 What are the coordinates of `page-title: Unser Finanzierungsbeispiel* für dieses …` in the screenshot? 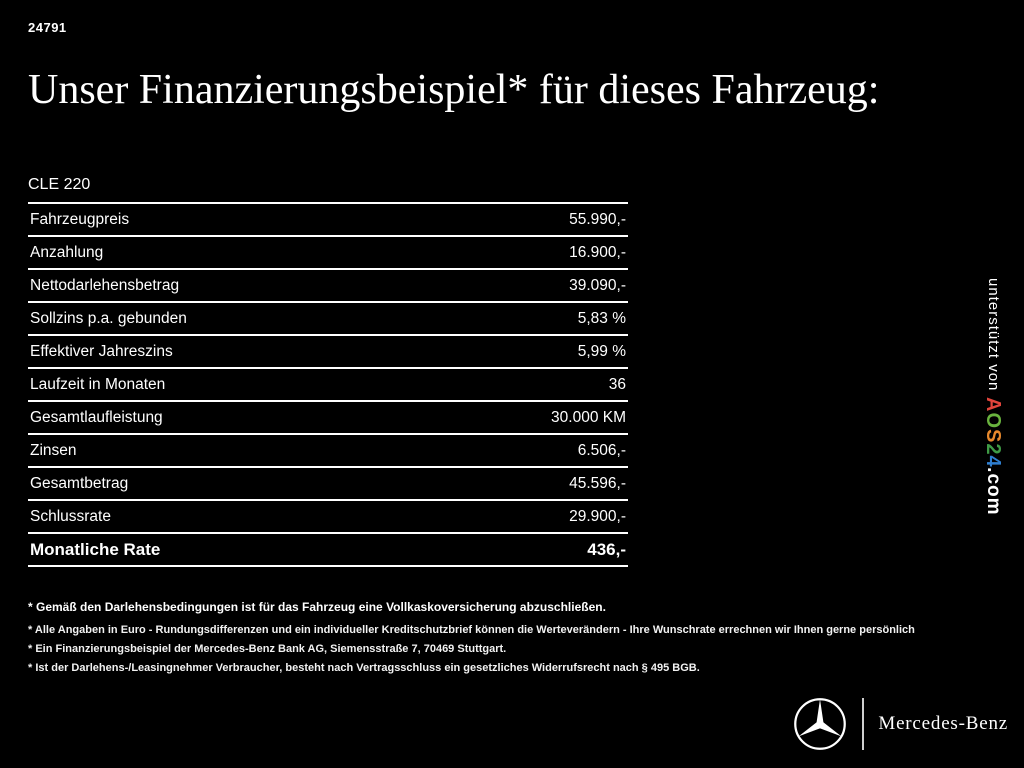 It's located at (454, 90).